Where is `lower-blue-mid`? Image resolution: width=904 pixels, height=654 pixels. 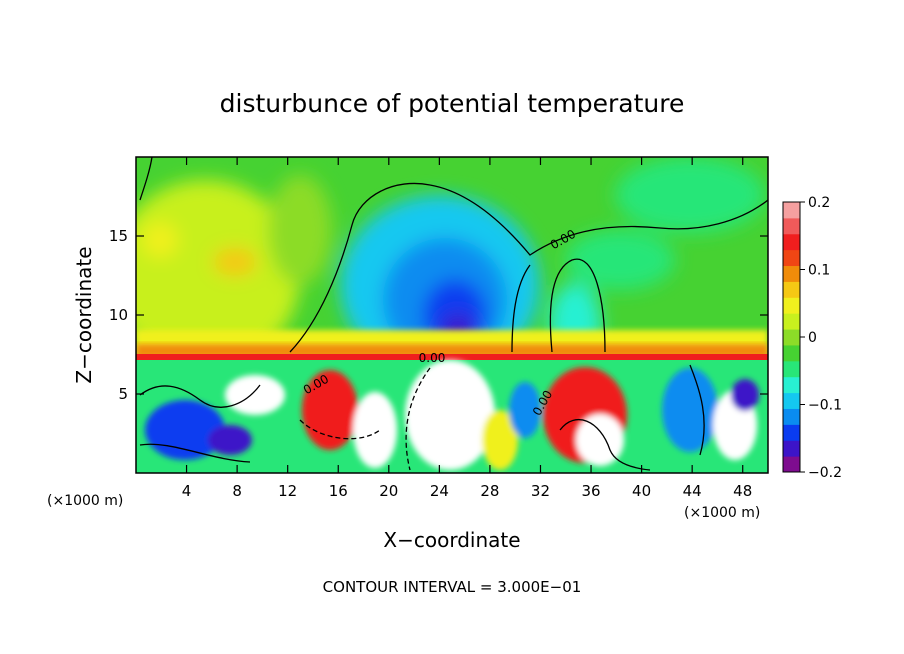 lower-blue-mid is located at coordinates (525, 410).